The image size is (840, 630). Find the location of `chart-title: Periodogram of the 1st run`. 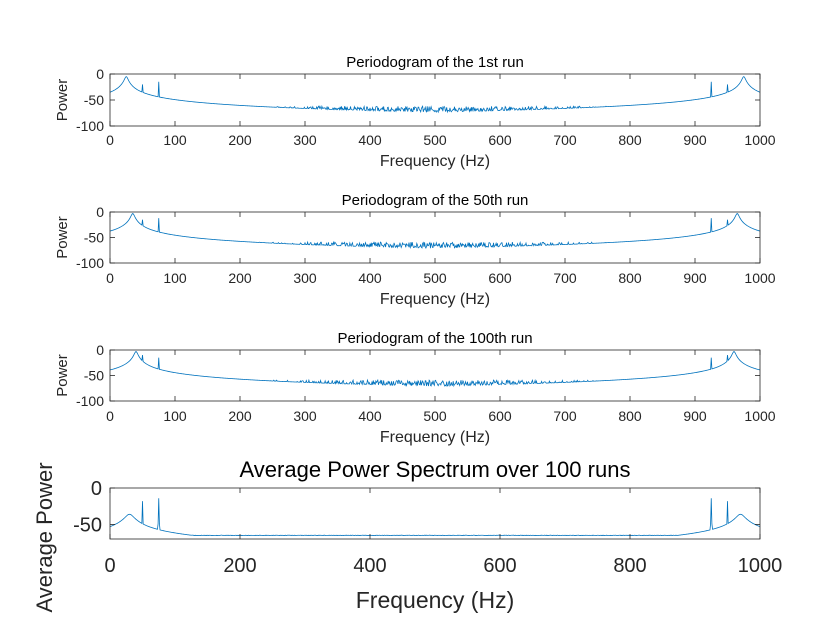

chart-title: Periodogram of the 1st run is located at coordinates (435, 62).